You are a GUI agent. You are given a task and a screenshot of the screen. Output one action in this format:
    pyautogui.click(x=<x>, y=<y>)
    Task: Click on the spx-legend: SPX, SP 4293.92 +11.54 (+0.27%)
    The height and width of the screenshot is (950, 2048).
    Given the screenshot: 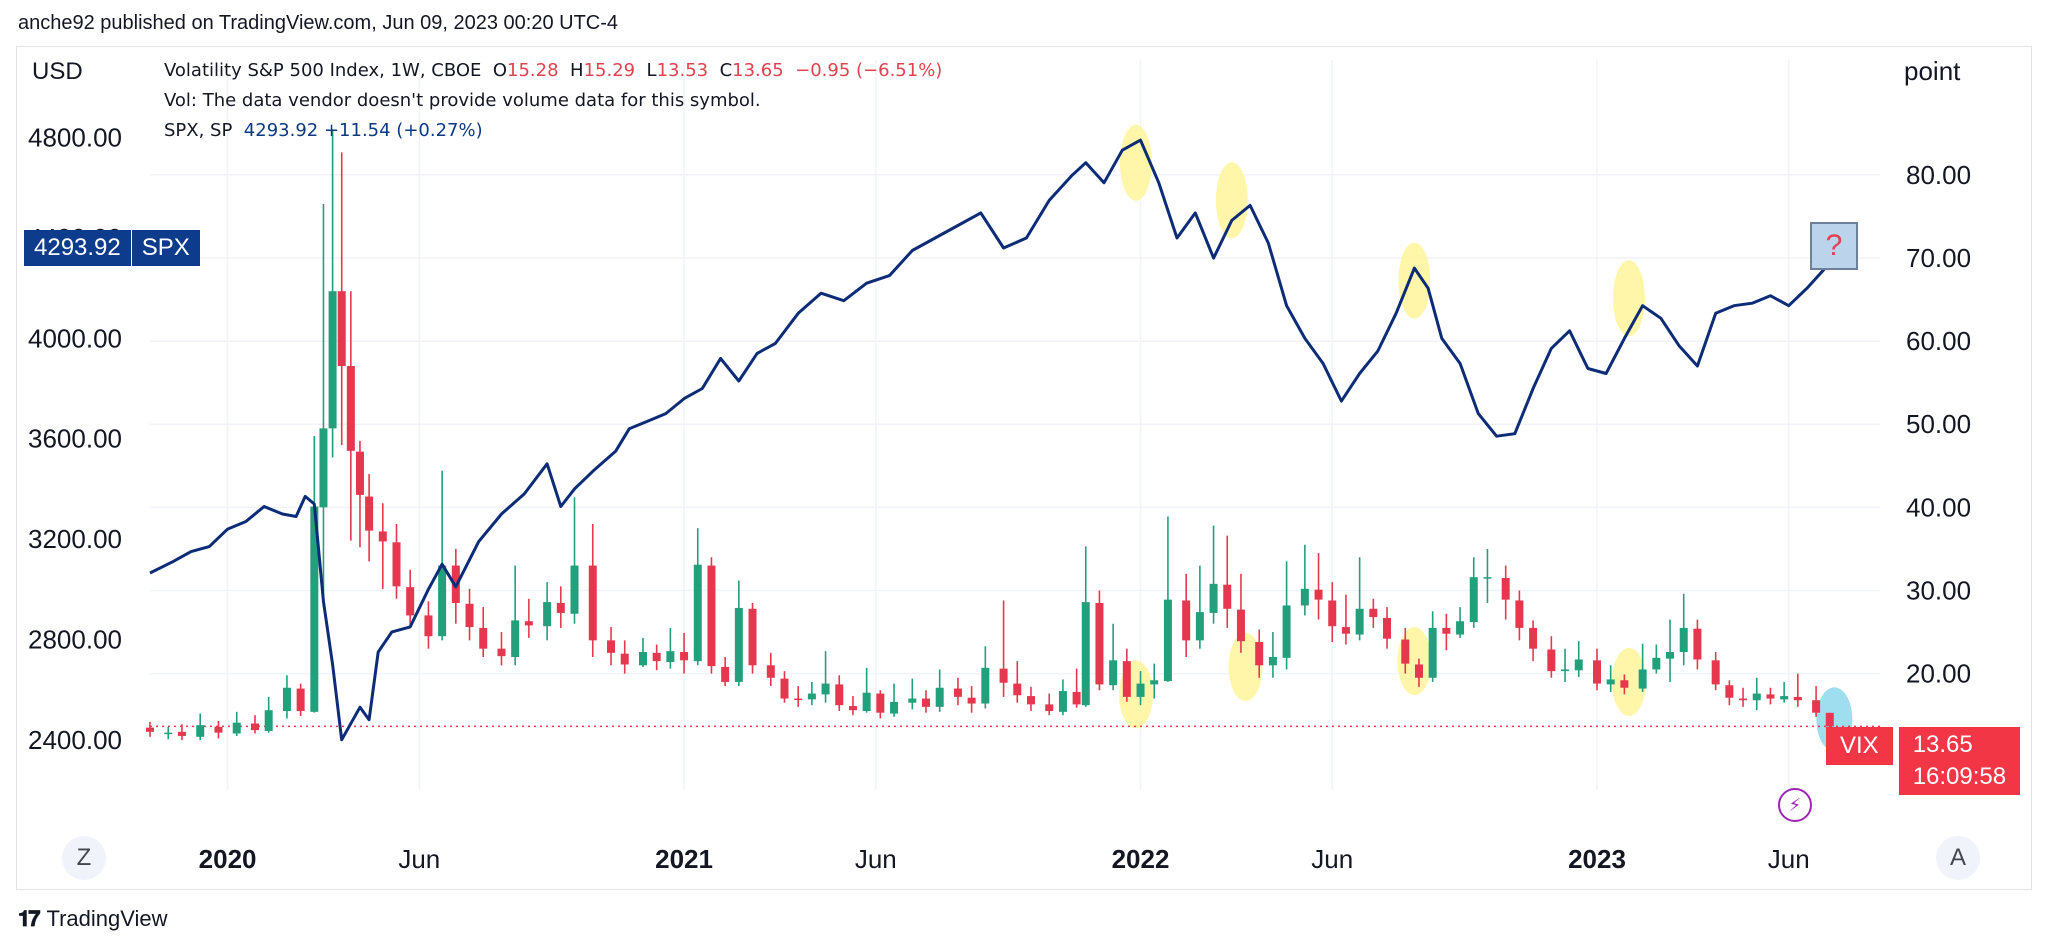 What is the action you would take?
    pyautogui.click(x=323, y=130)
    